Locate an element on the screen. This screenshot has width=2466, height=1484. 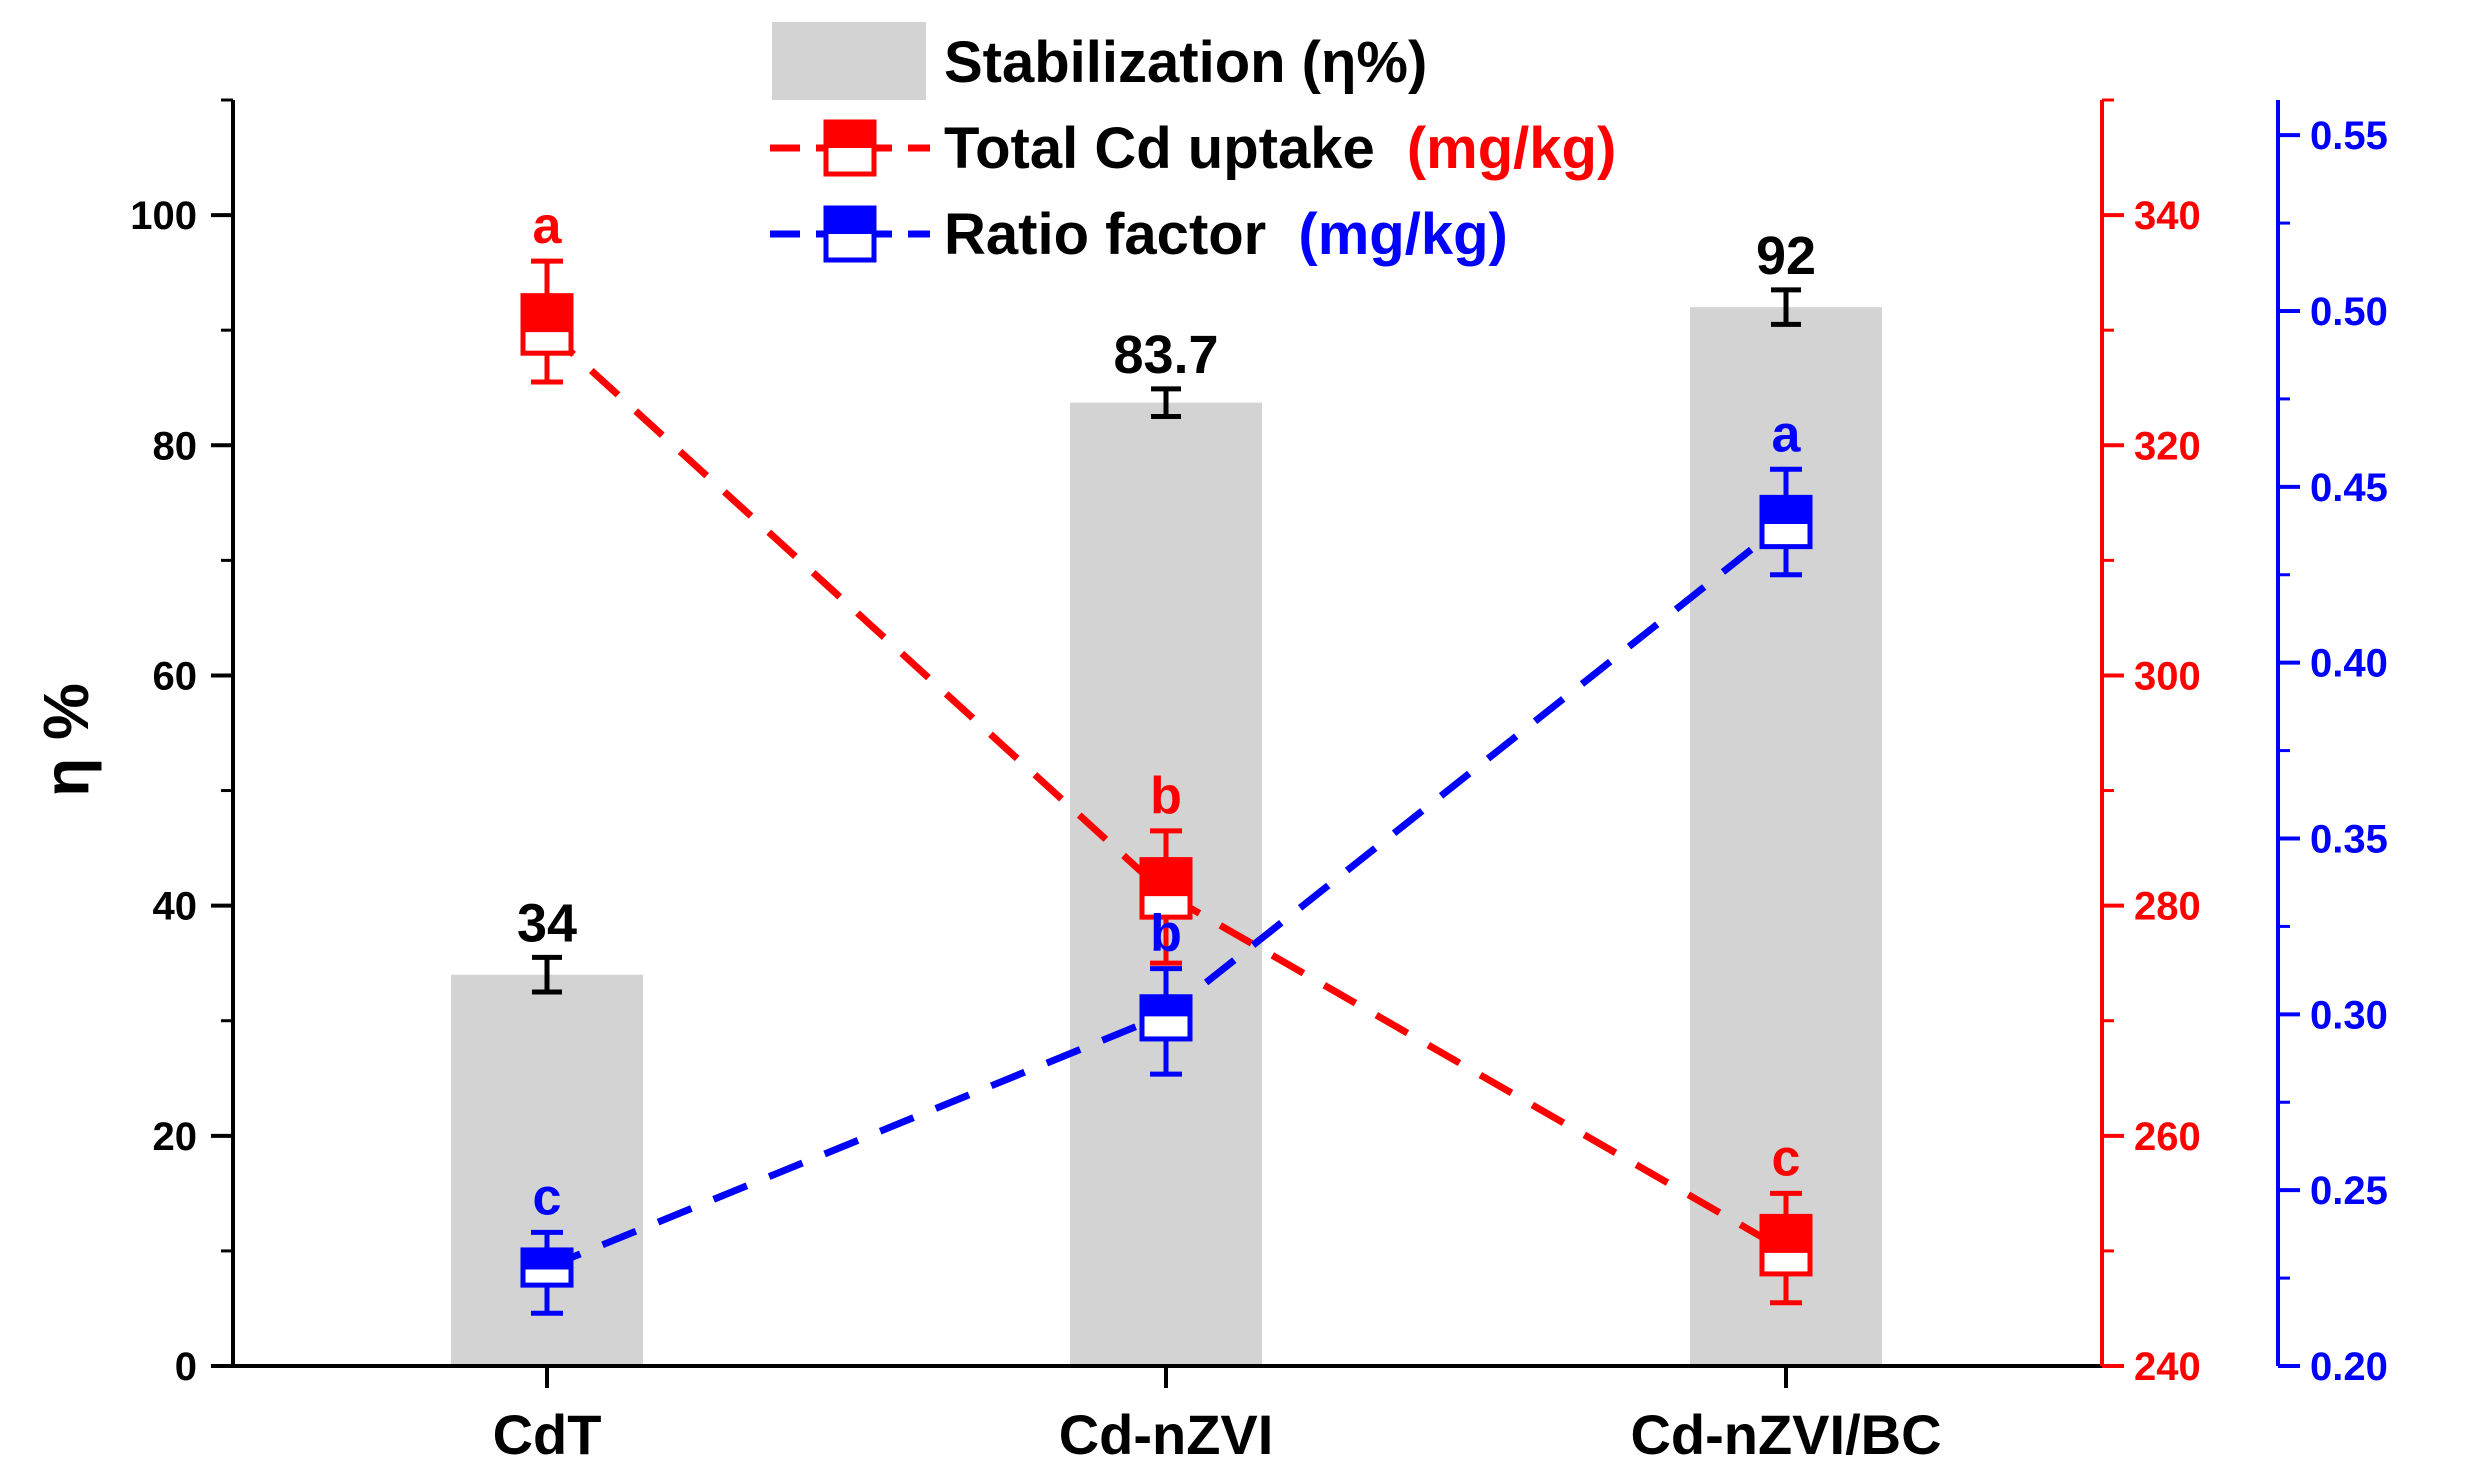
series-2-letter-1: b is located at coordinates (1166, 934).